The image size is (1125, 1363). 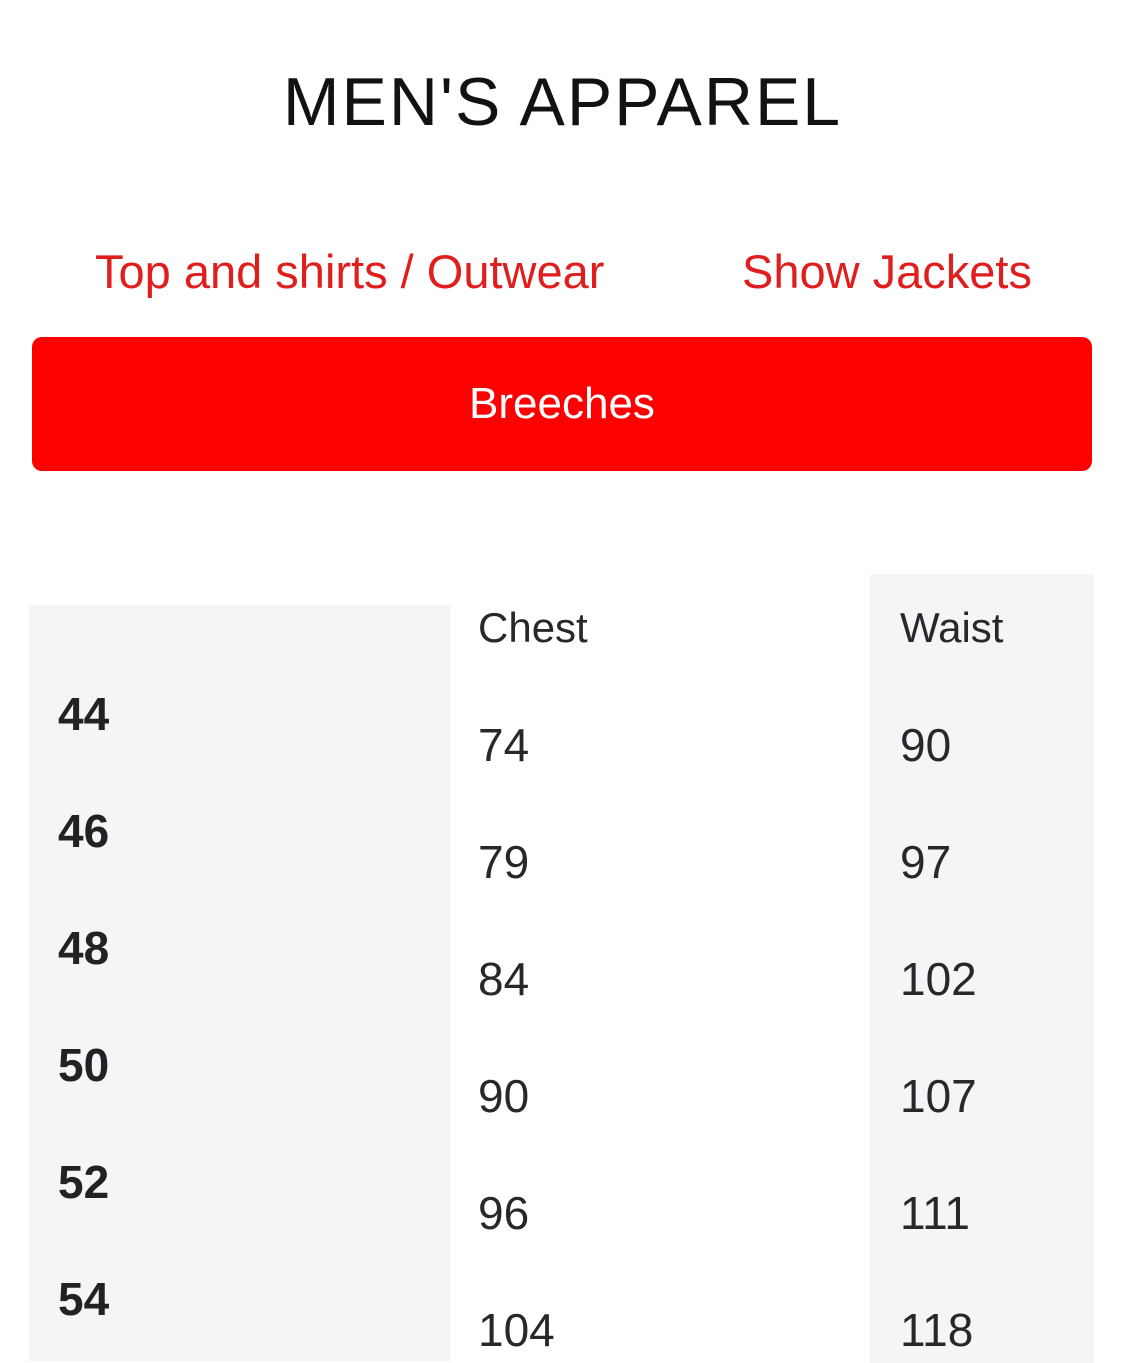 What do you see at coordinates (926, 861) in the screenshot?
I see `table-cell: 97` at bounding box center [926, 861].